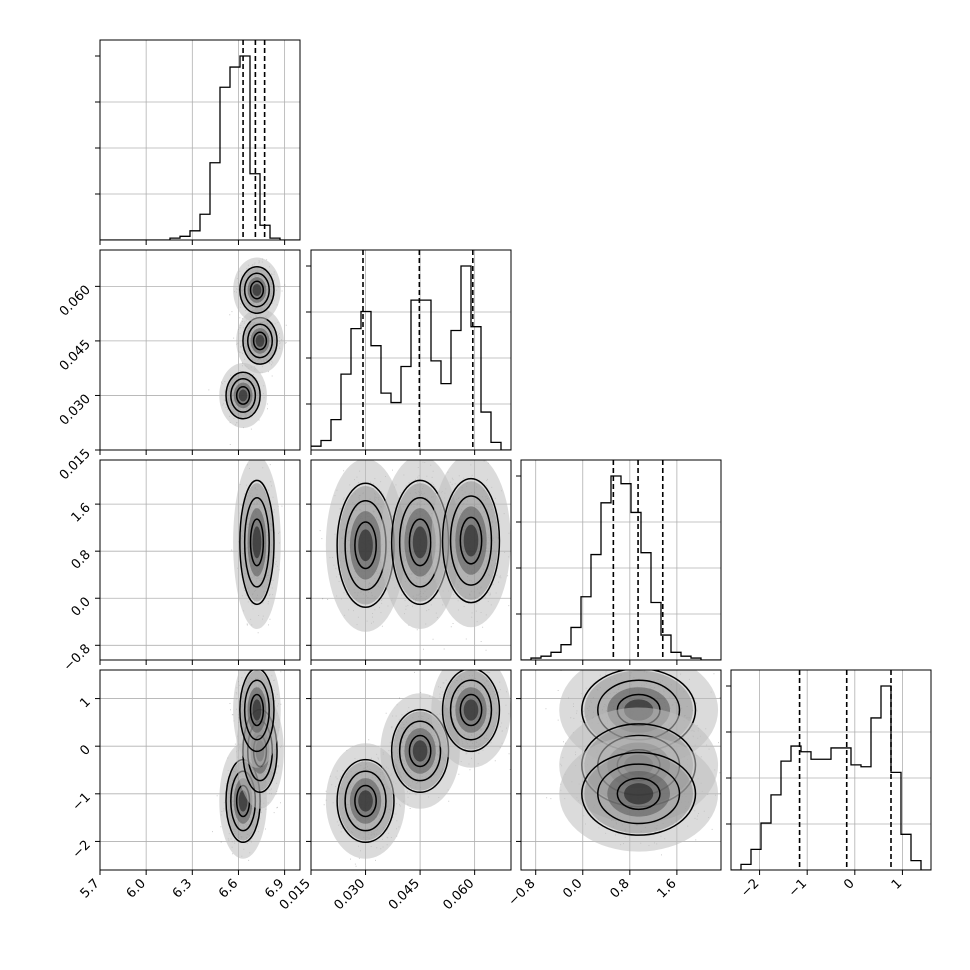 Image resolution: width=970 pixels, height=970 pixels. What do you see at coordinates (75, 464) in the screenshot?
I see `y-tick-label: 0.015` at bounding box center [75, 464].